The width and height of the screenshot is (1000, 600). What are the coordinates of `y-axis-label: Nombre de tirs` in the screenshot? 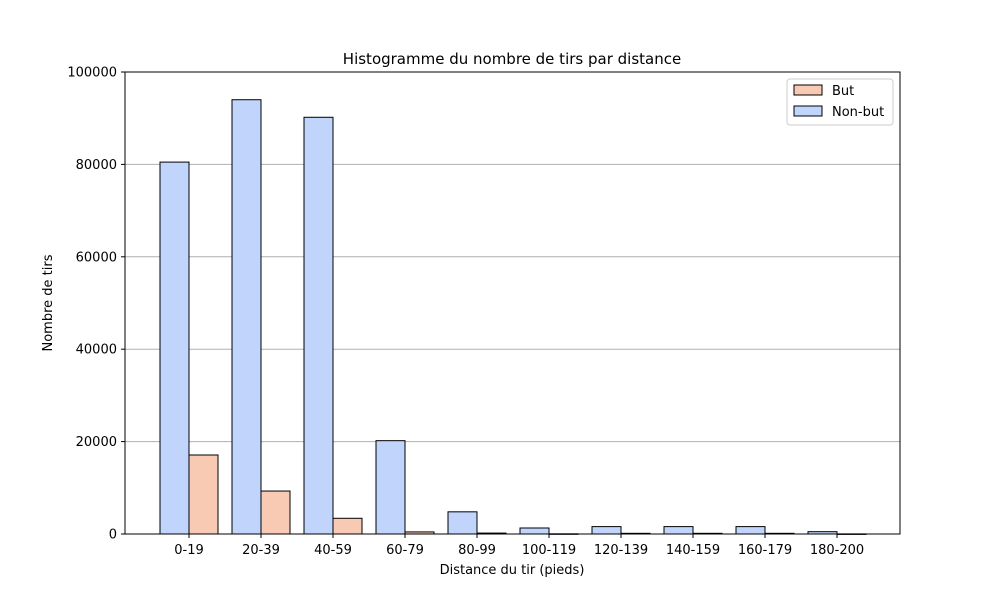 It's located at (48, 302).